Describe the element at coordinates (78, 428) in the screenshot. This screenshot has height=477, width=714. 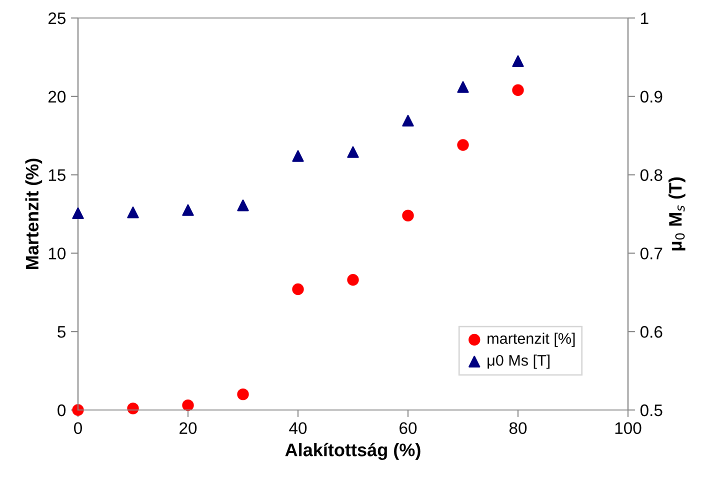
I see `x-tick-label: 0` at that location.